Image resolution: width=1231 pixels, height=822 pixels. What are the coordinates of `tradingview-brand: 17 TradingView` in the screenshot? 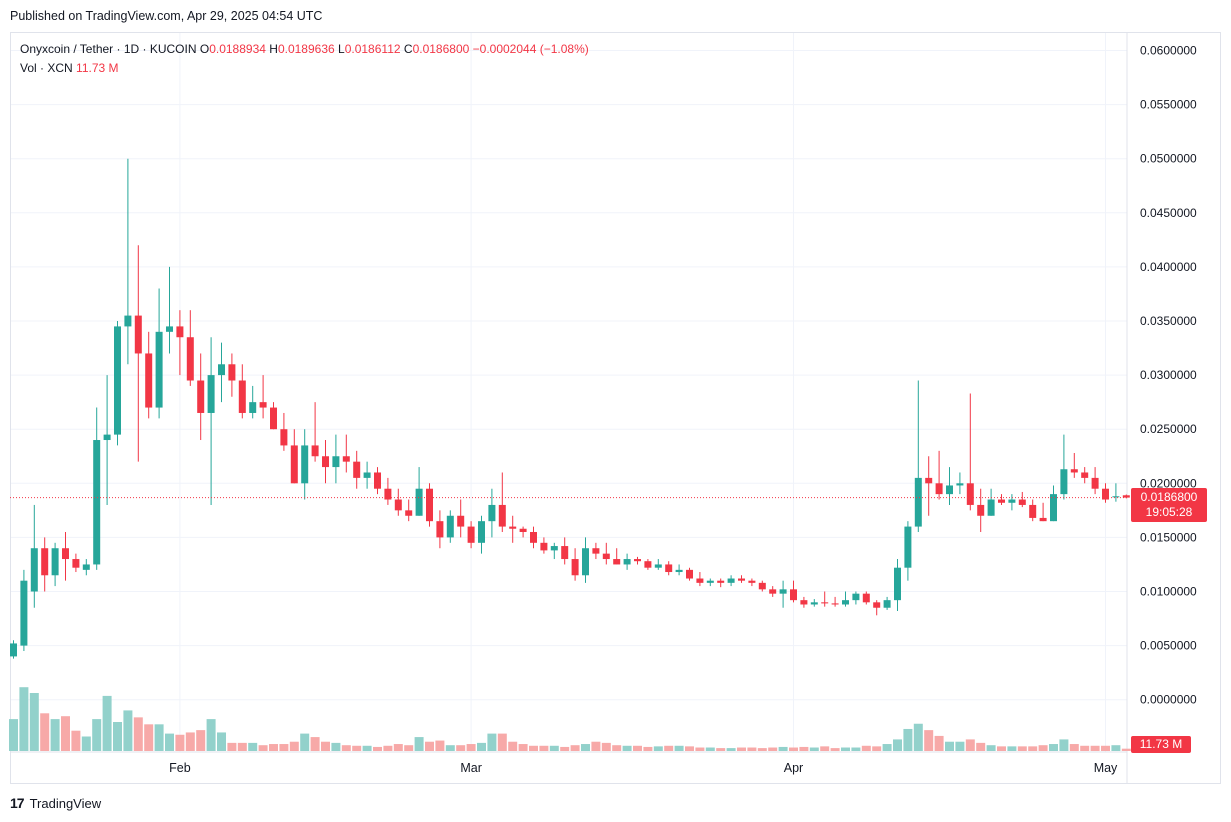 It's located at (55, 803).